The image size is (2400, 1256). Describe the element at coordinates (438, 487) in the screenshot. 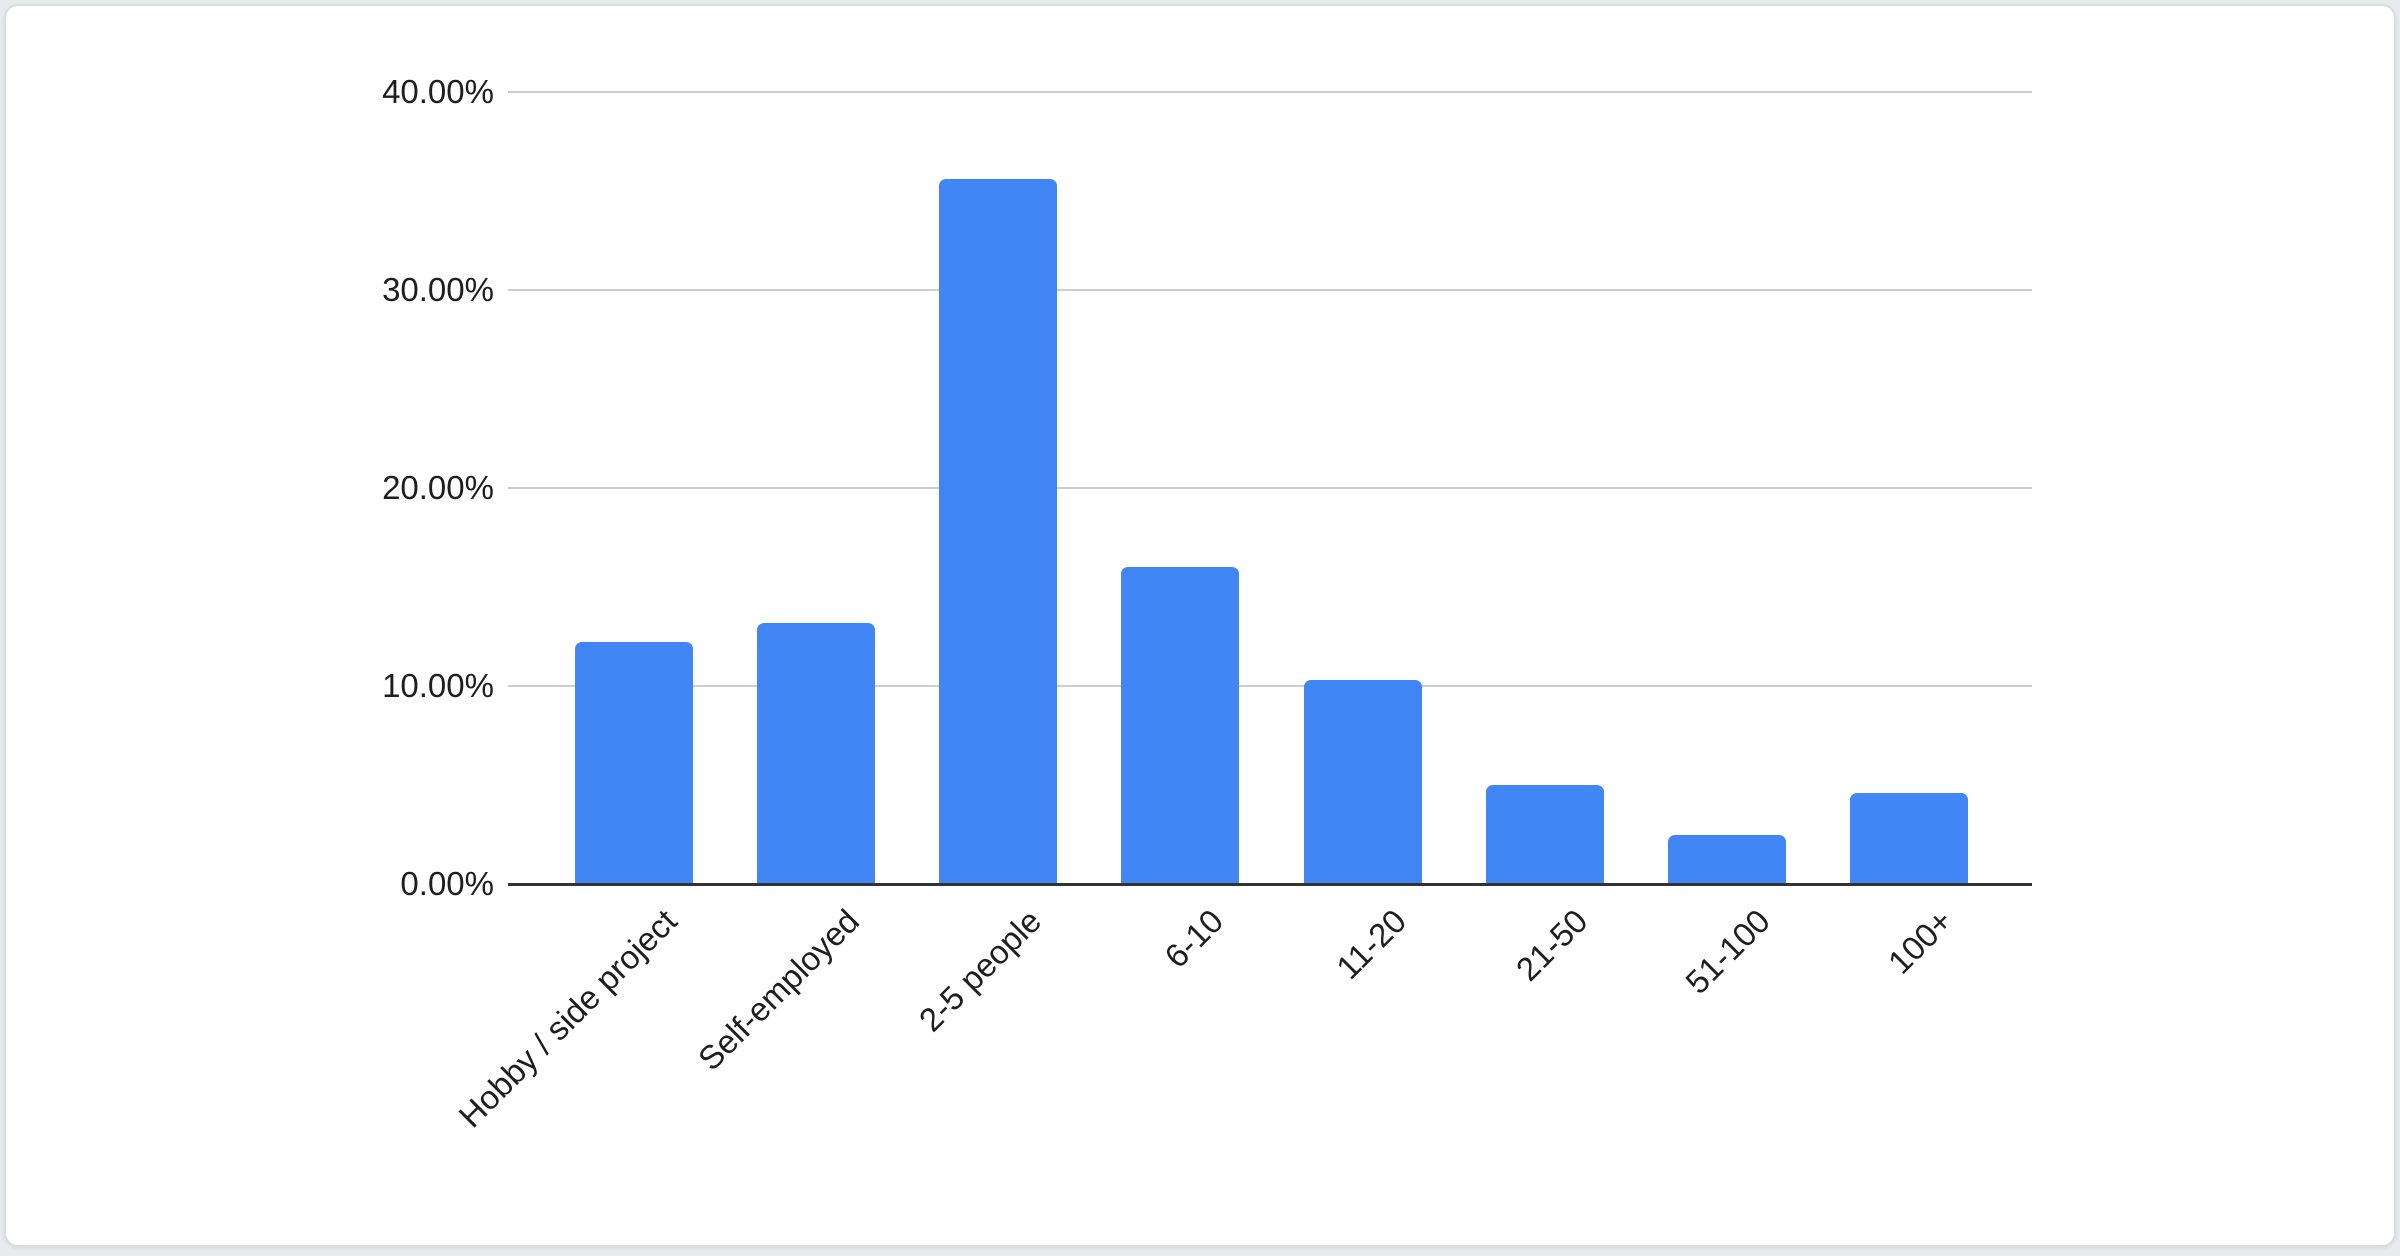

I see `y-axis-tick-label: 20.00%` at that location.